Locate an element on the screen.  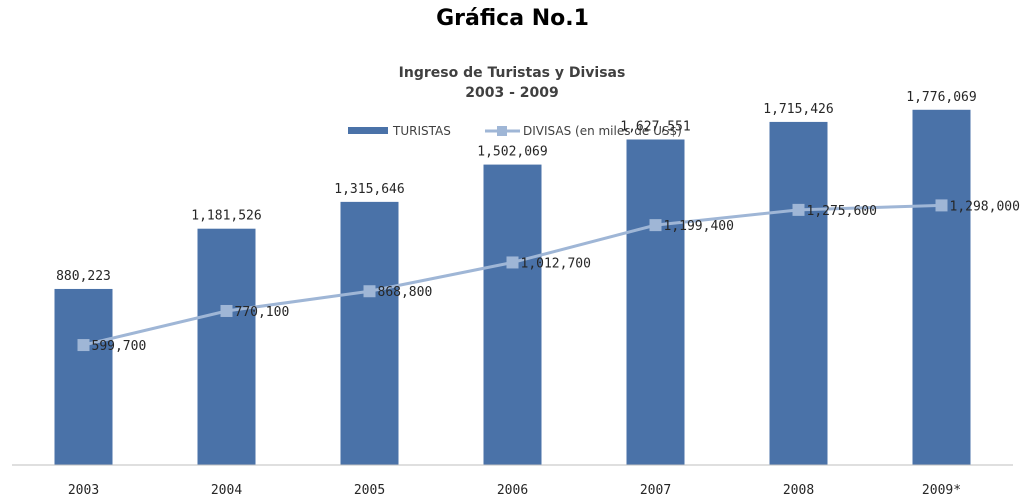
bar-turistas-2003 is located at coordinates (83, 376).